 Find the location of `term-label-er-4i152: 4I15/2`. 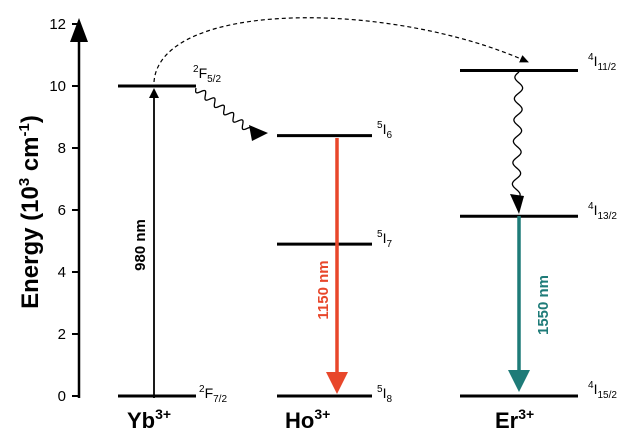

term-label-er-4i152: 4I15/2 is located at coordinates (602, 390).